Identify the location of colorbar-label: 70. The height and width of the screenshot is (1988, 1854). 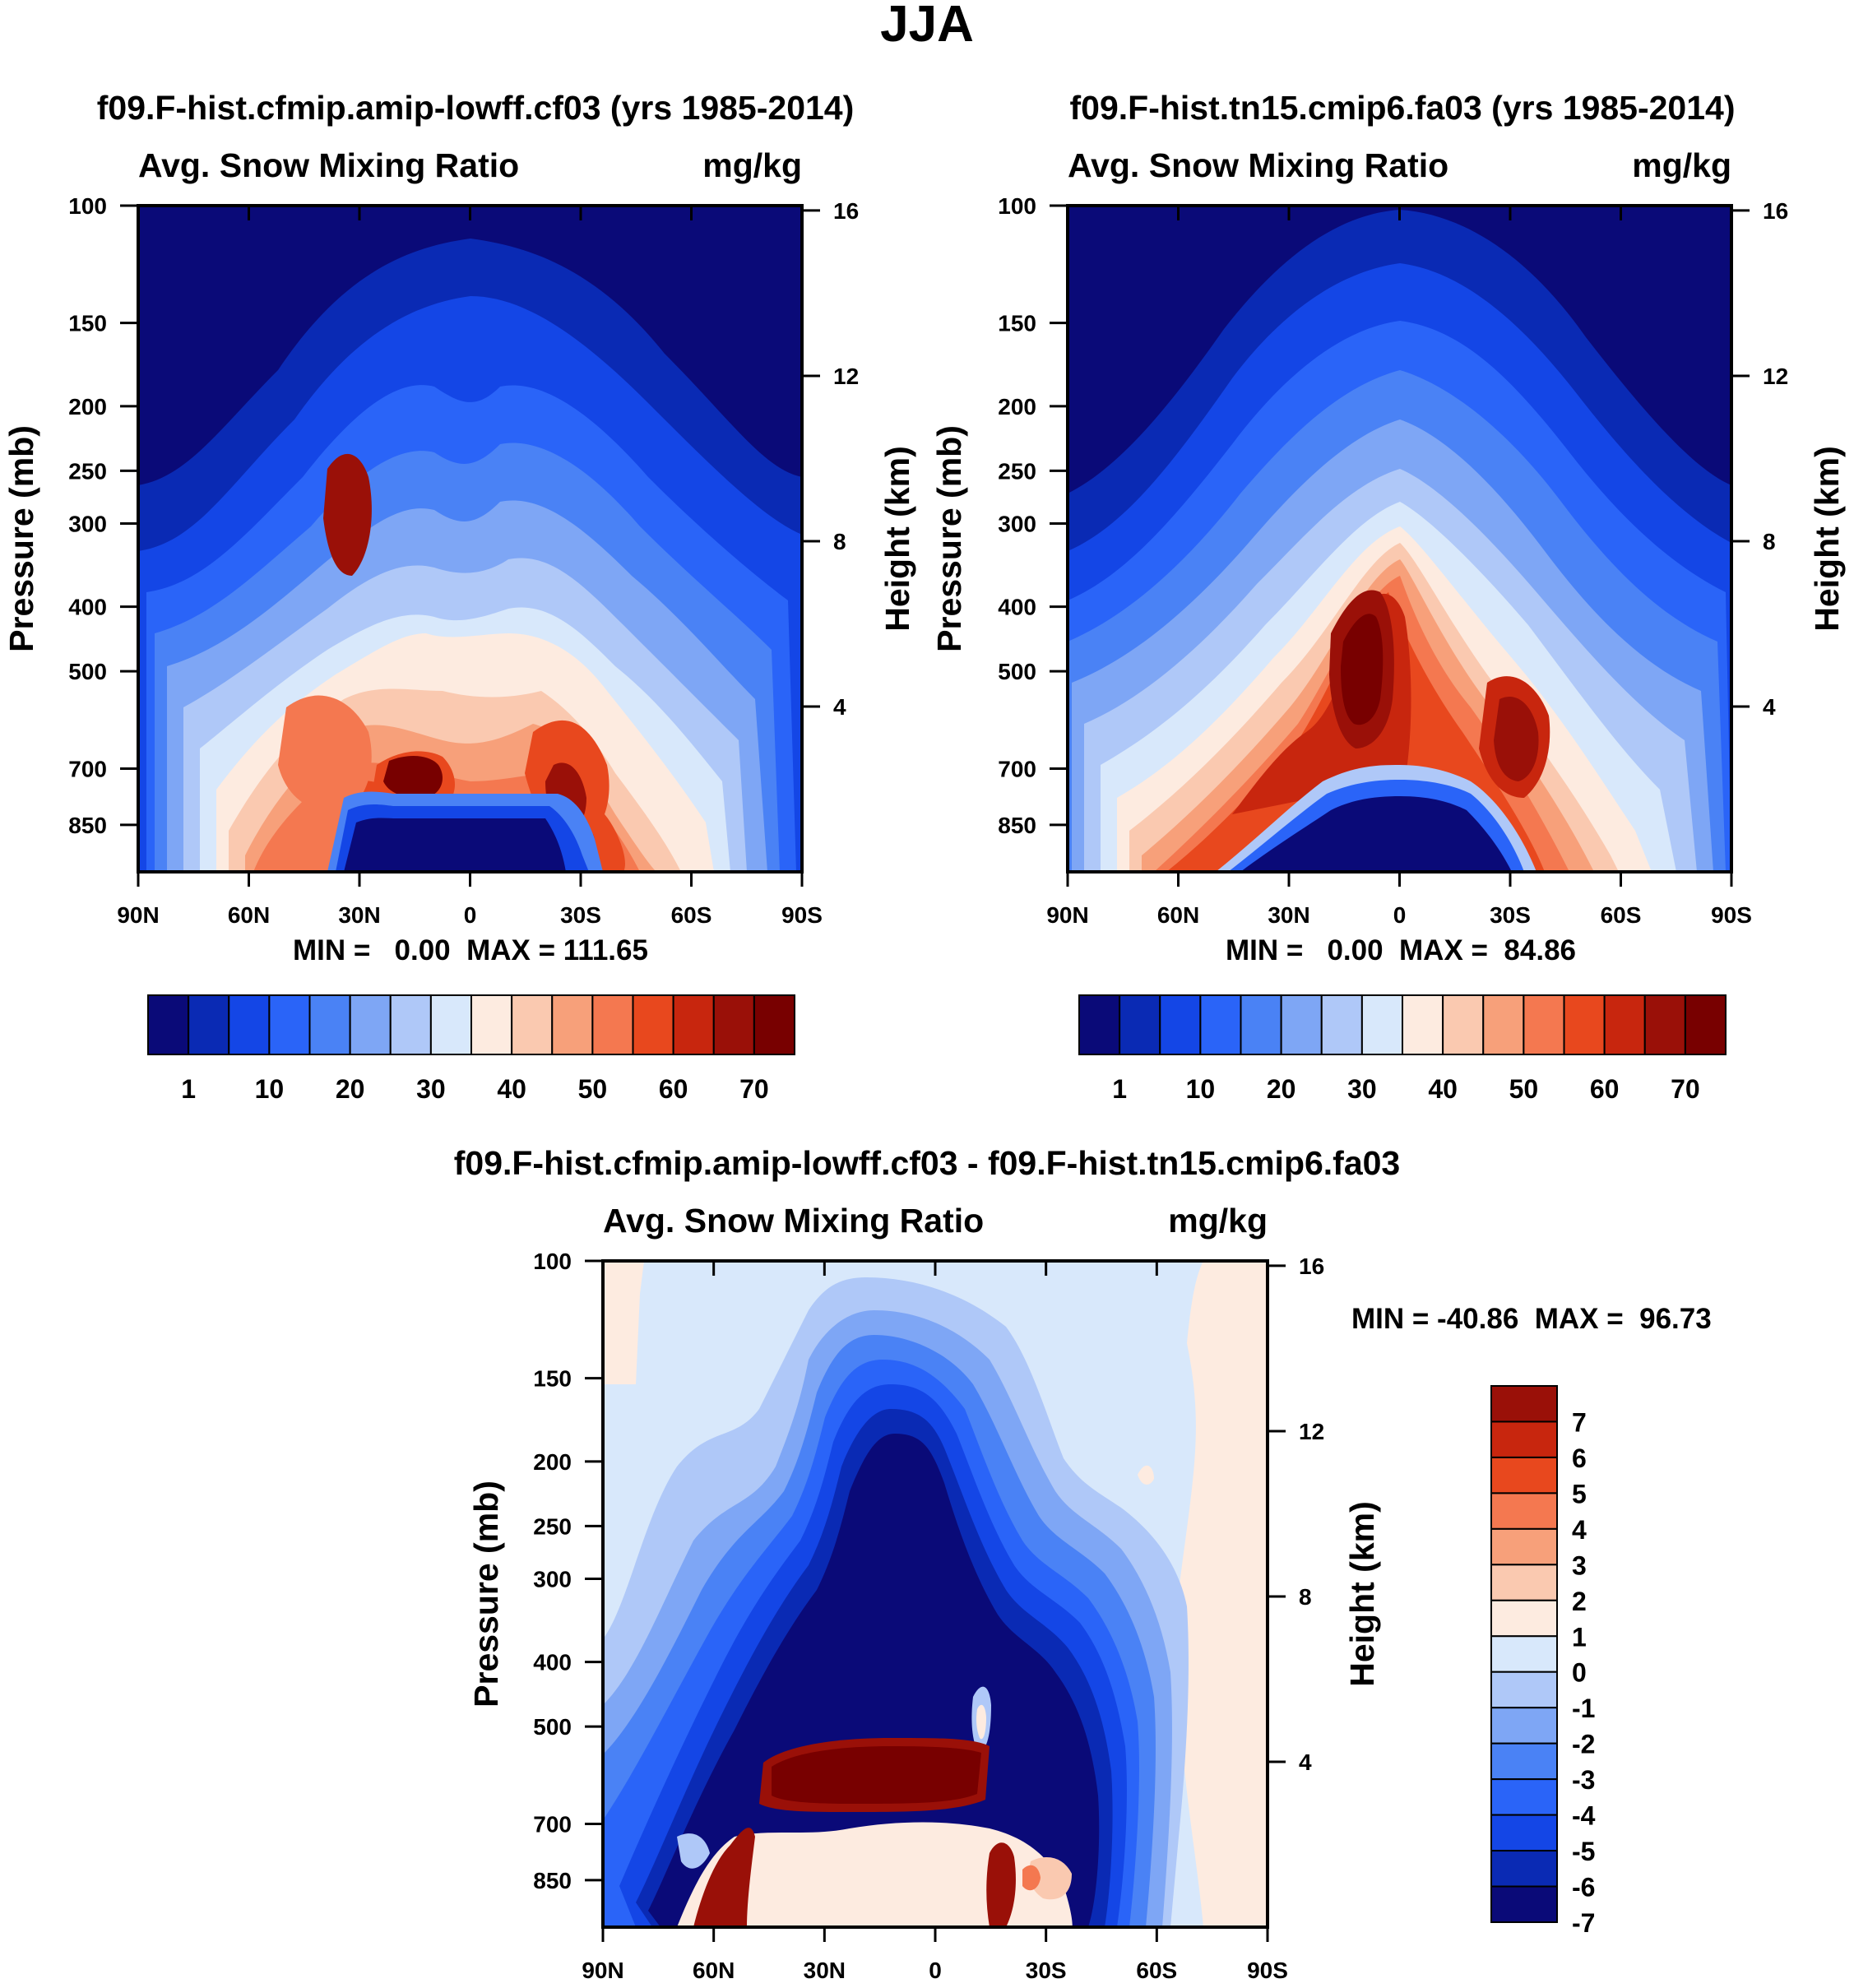
(754, 1089).